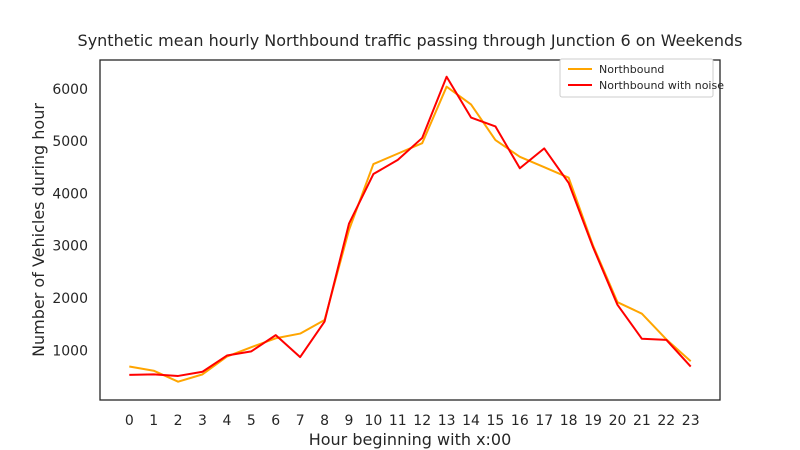  What do you see at coordinates (129, 421) in the screenshot?
I see `x-tick-label: 0` at bounding box center [129, 421].